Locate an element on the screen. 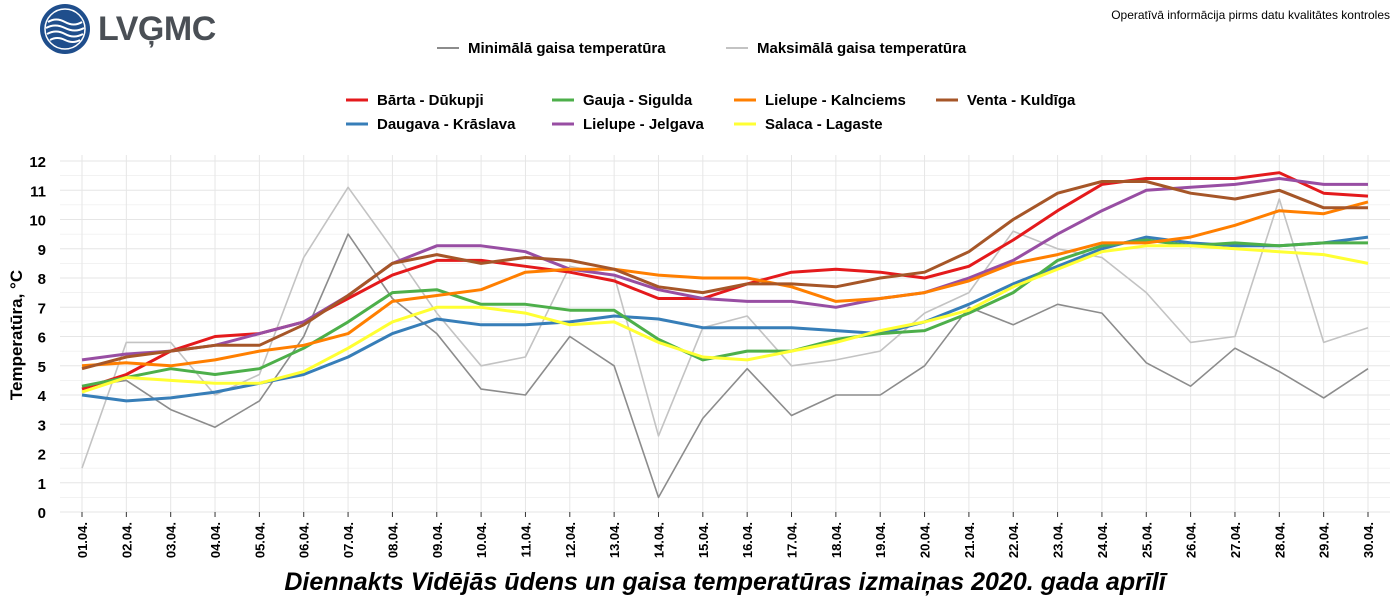 This screenshot has width=1400, height=600. x-tick-label: 22.04. is located at coordinates (1013, 540).